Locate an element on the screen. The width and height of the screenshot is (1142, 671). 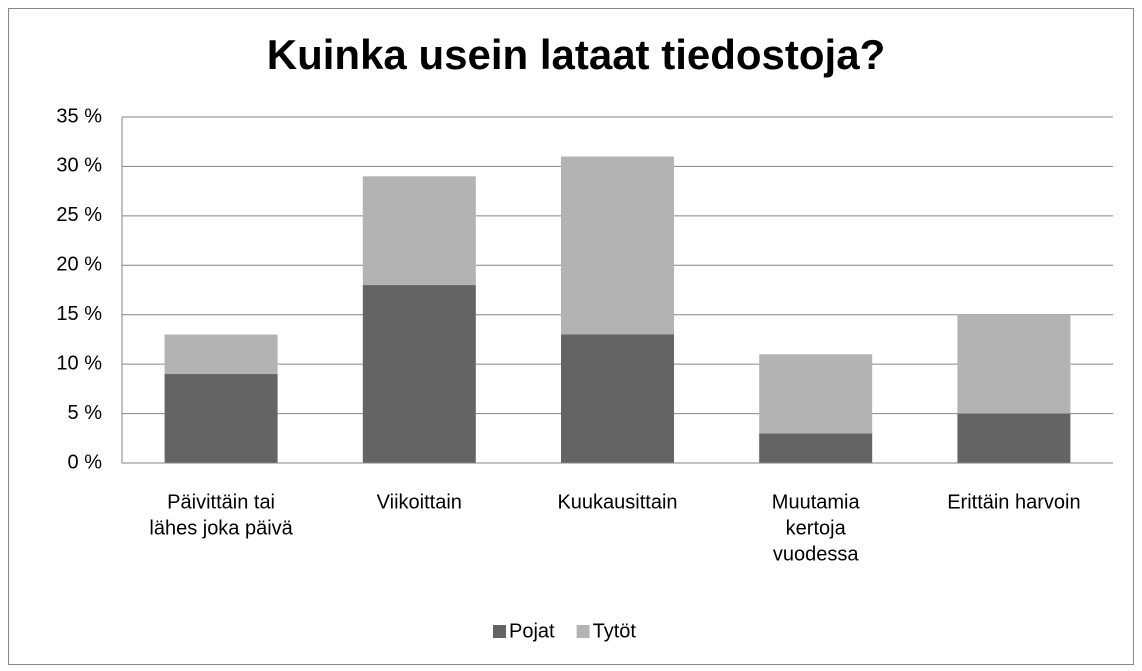
y-tick-label: 30 % is located at coordinates (79, 166).